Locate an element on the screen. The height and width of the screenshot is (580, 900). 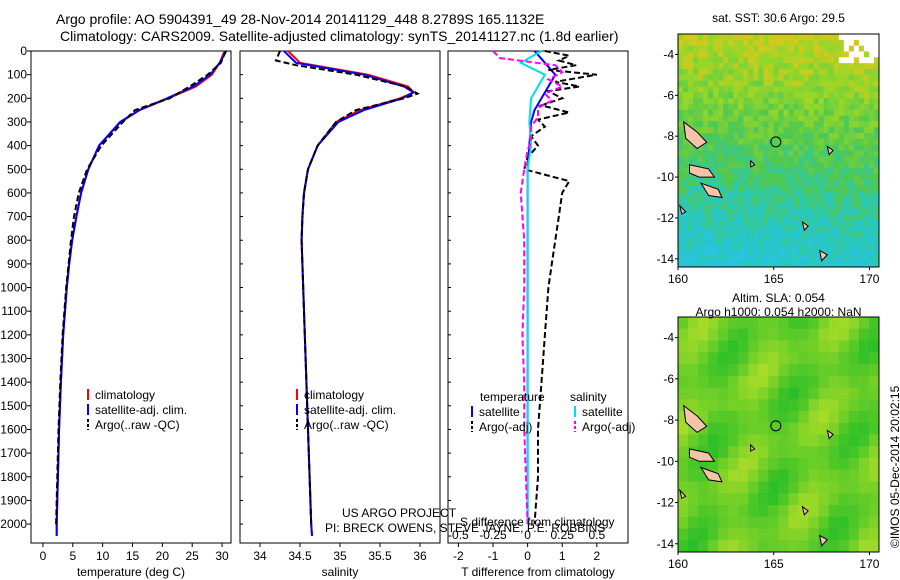
map-y-tick-label: -12 is located at coordinates (666, 503).